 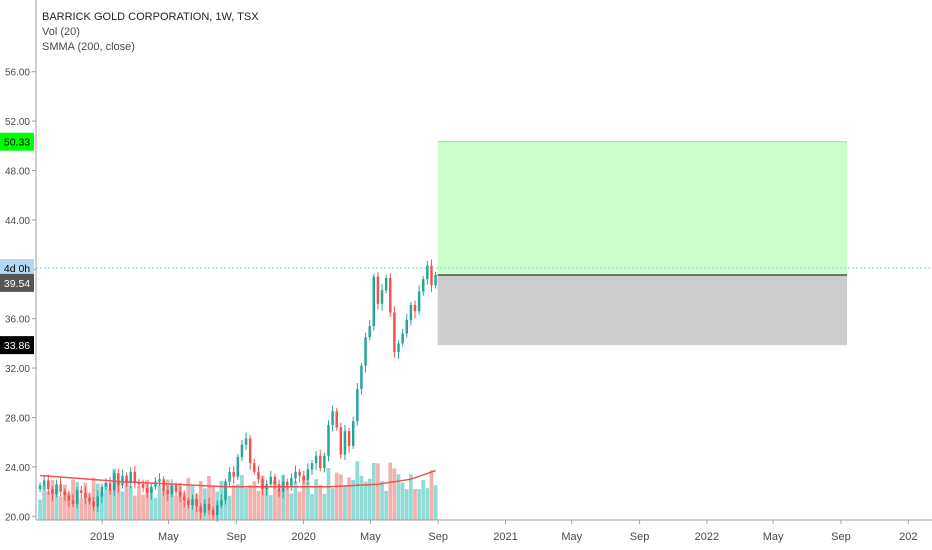 I want to click on target-price-badge: 50.33, so click(x=17, y=143).